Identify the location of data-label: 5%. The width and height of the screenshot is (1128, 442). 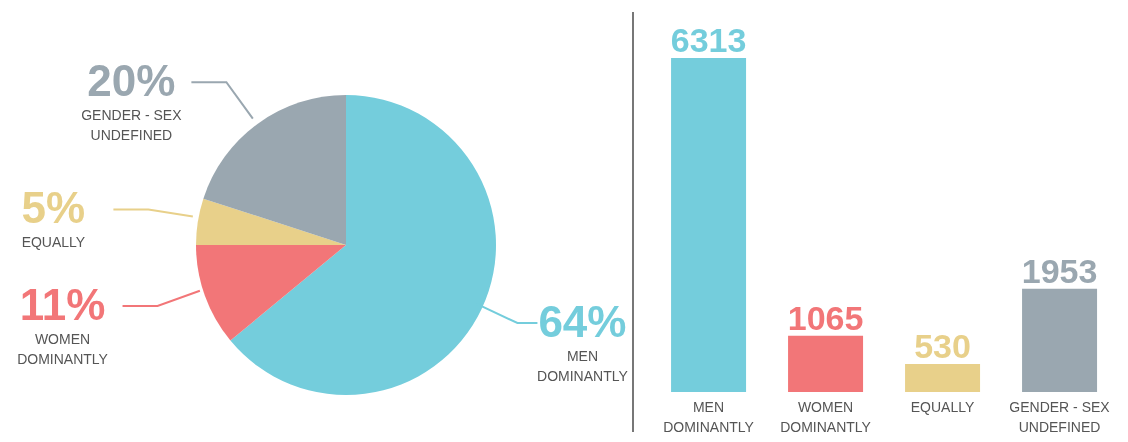
(53, 208).